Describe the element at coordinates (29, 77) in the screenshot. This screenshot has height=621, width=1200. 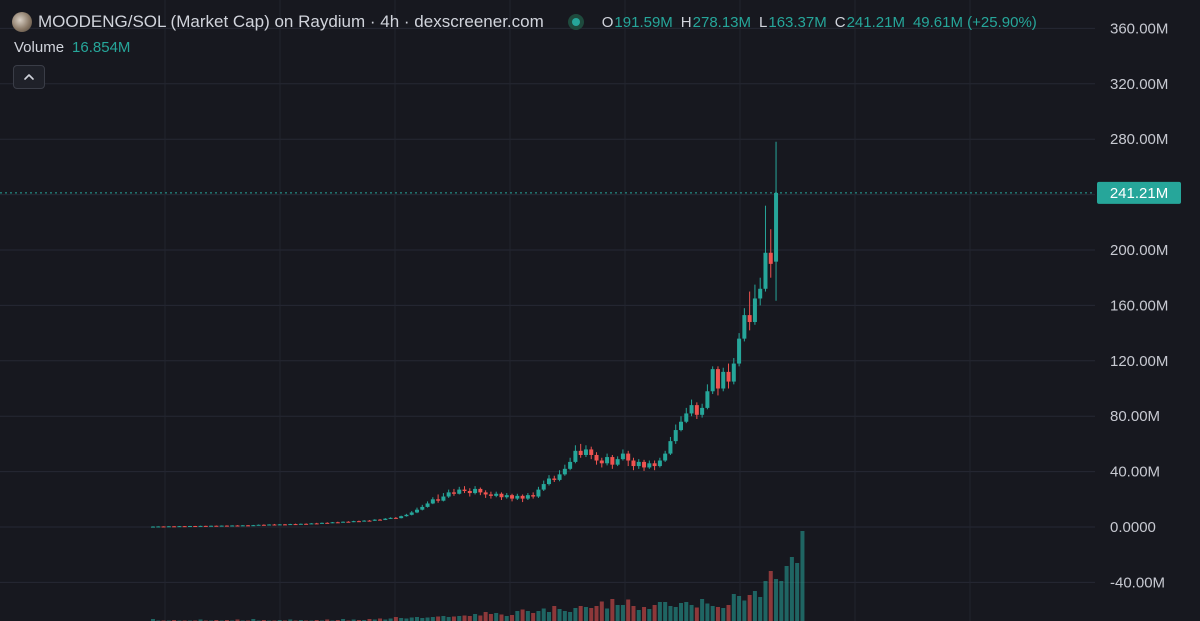
I see `collapse-legend-button` at that location.